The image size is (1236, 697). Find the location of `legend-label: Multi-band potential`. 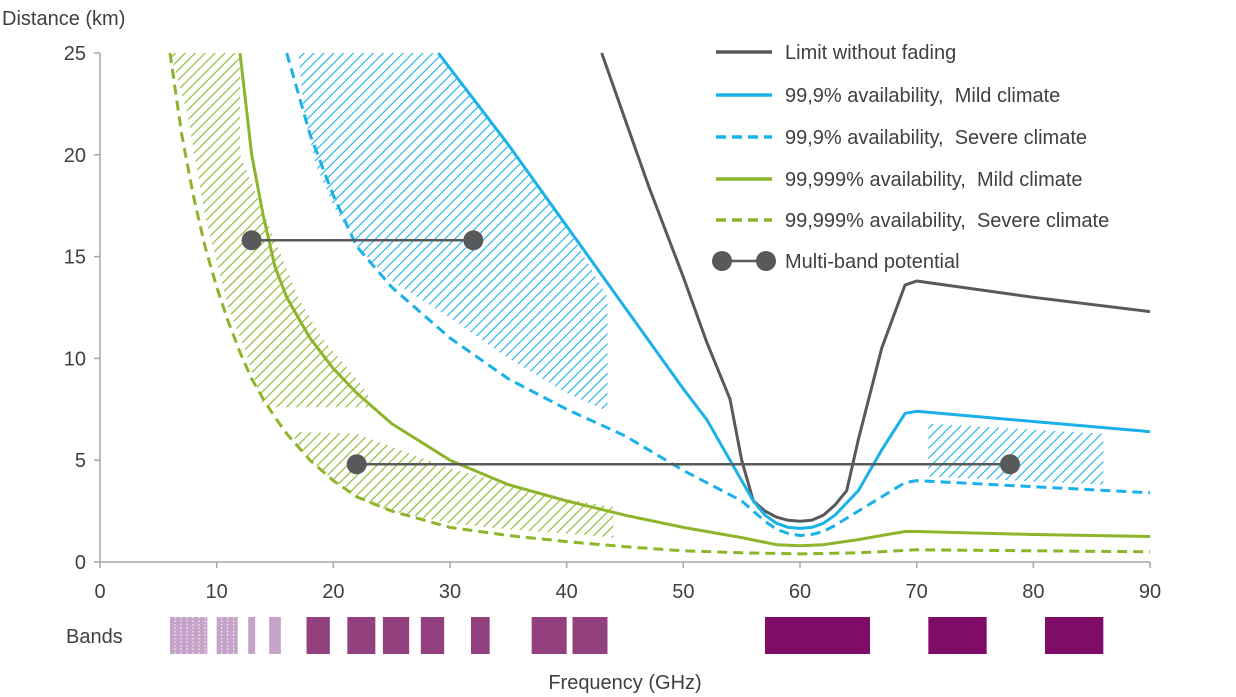

legend-label: Multi-band potential is located at coordinates (872, 262).